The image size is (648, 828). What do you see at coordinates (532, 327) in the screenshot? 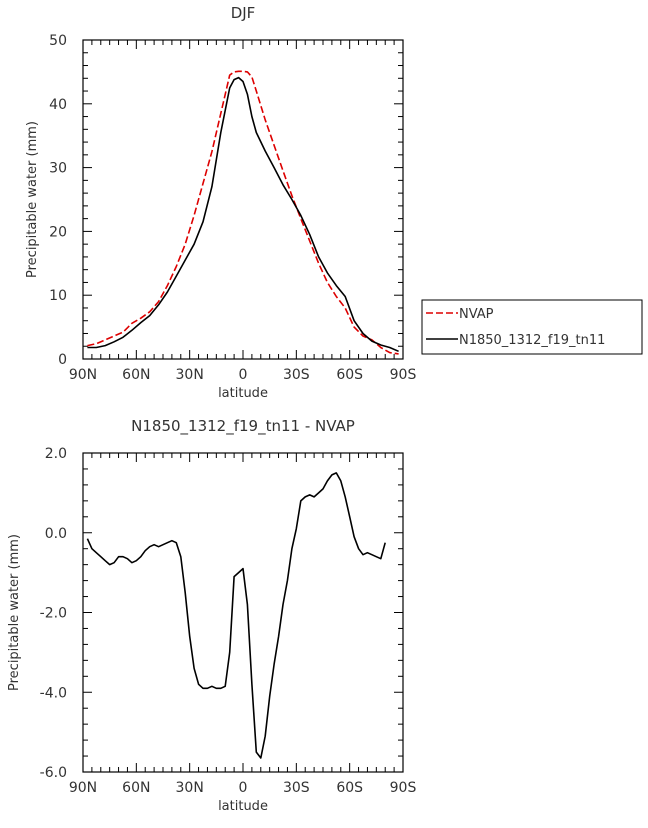
I see `legend-box` at bounding box center [532, 327].